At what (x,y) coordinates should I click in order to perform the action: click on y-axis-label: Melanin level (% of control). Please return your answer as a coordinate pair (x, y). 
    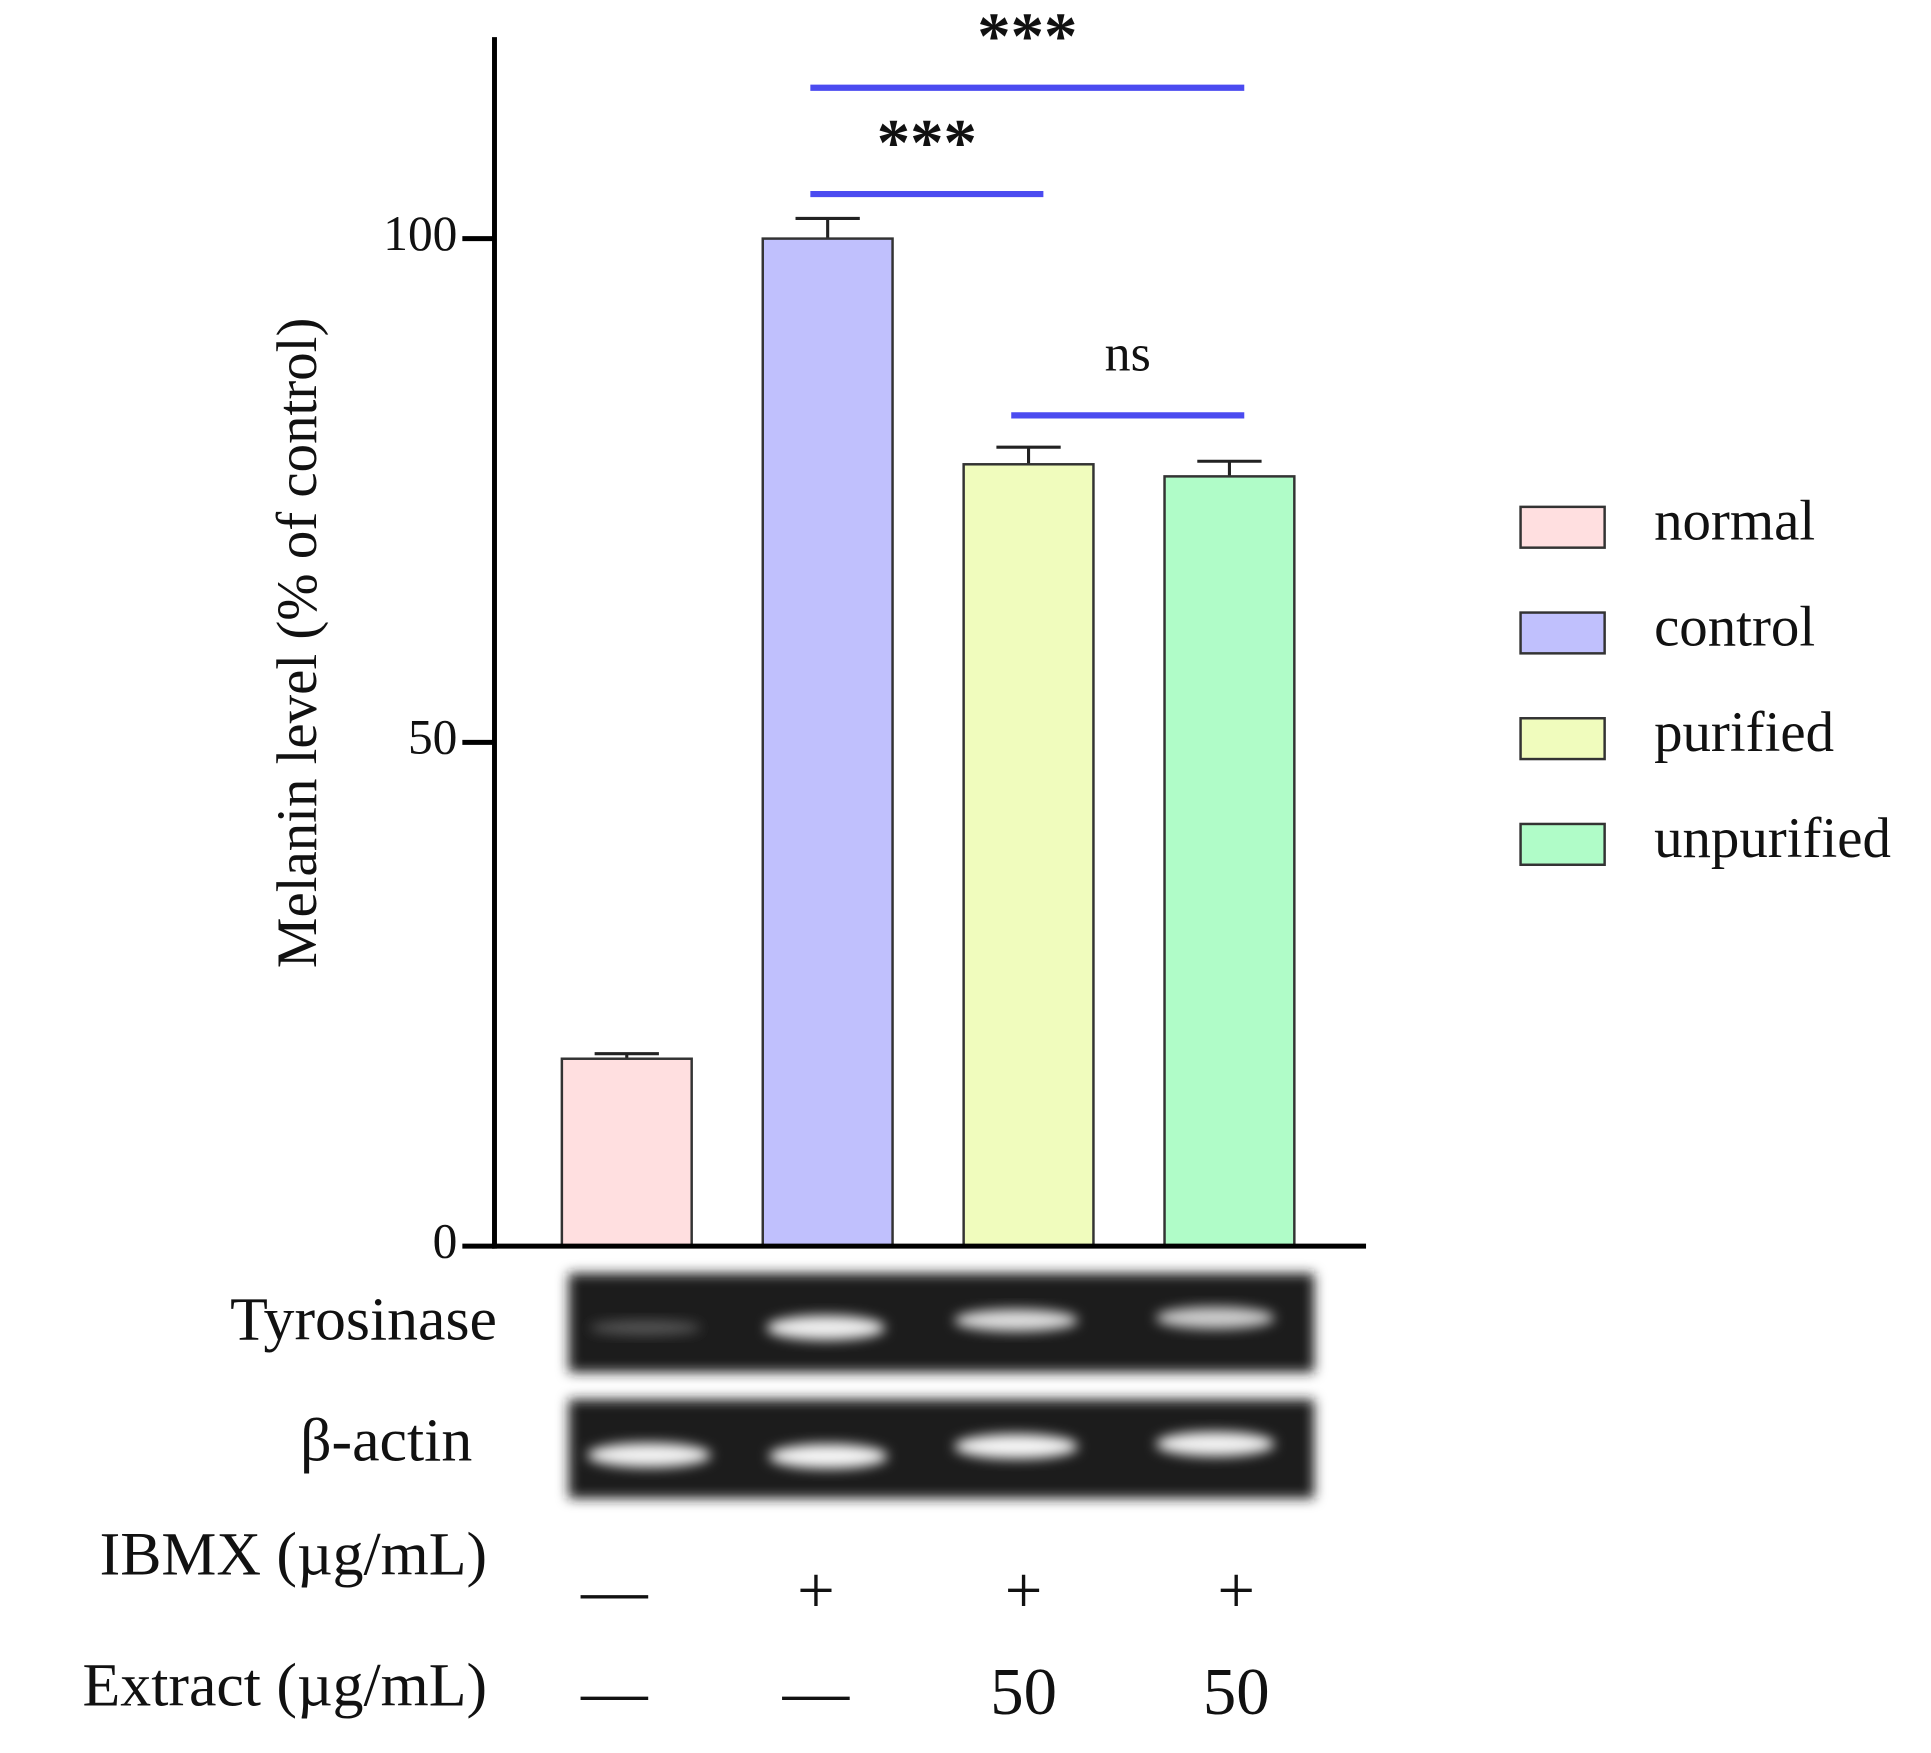
    Looking at the image, I should click on (297, 643).